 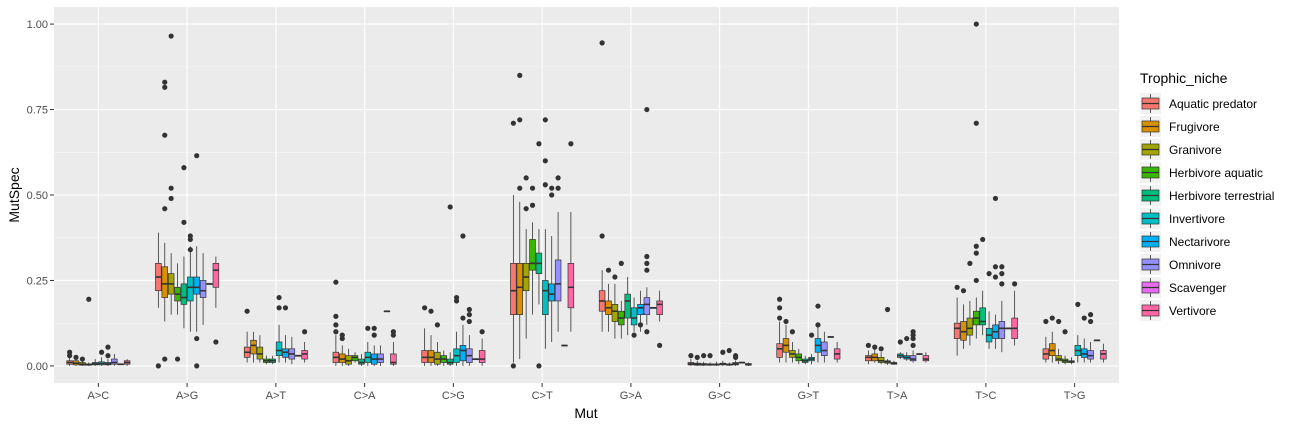 I want to click on x-tick-label: C>T, so click(x=542, y=396).